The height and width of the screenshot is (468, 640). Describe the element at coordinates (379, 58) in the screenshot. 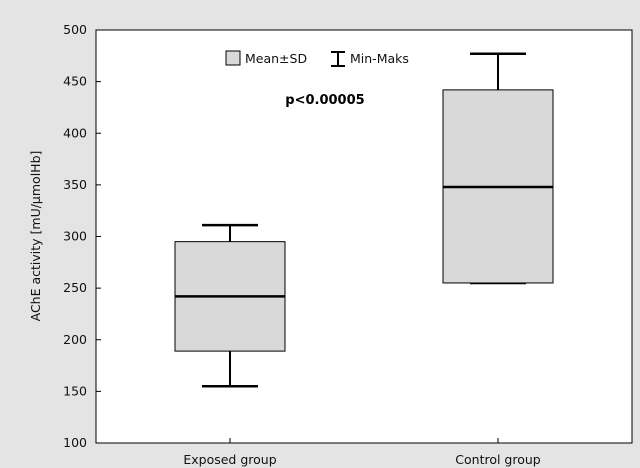

I see `legend-whisker-label: Min-Maks` at that location.